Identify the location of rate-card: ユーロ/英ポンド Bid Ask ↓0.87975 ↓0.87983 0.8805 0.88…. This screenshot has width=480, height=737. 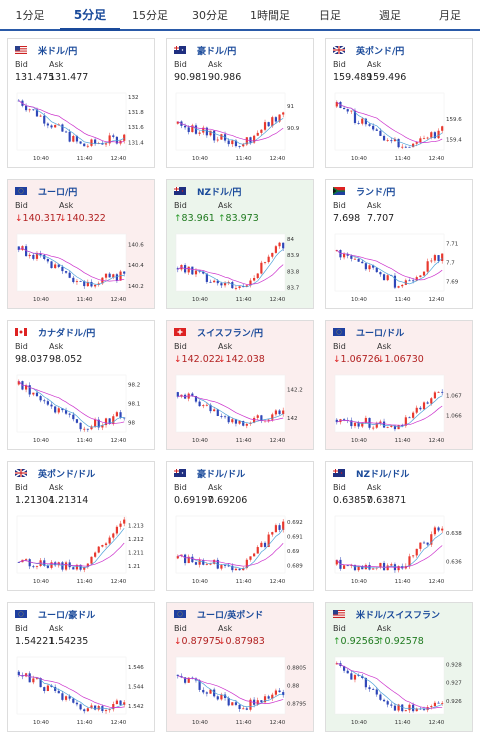
(240, 667).